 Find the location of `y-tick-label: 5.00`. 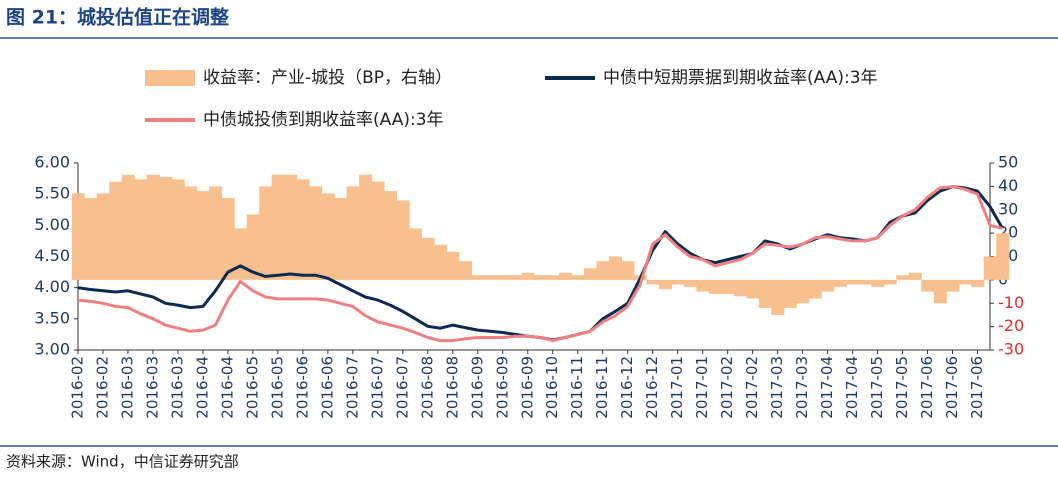

y-tick-label: 5.00 is located at coordinates (52, 224).